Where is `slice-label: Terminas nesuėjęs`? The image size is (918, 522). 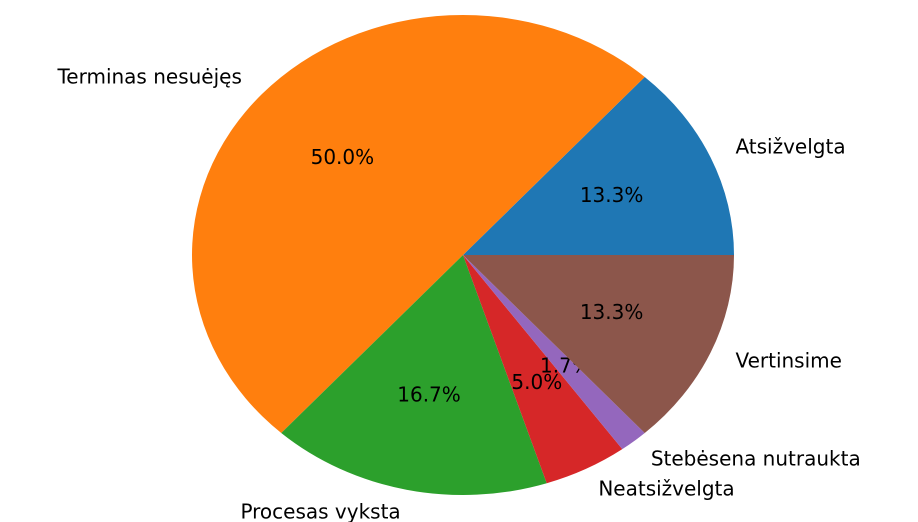
slice-label: Terminas nesuėjęs is located at coordinates (148, 76).